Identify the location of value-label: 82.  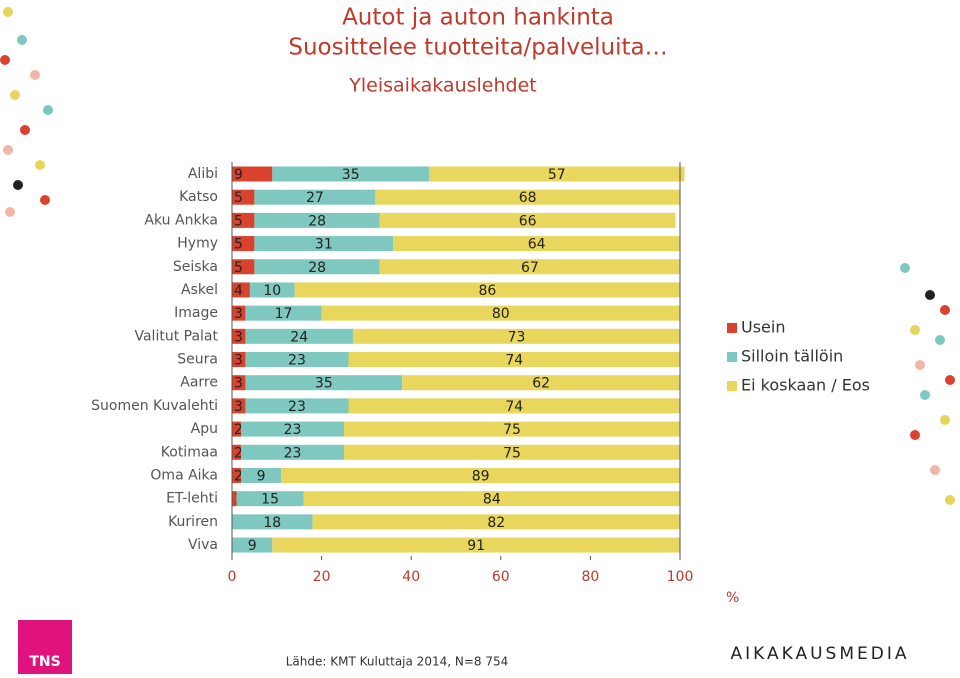
(496, 523).